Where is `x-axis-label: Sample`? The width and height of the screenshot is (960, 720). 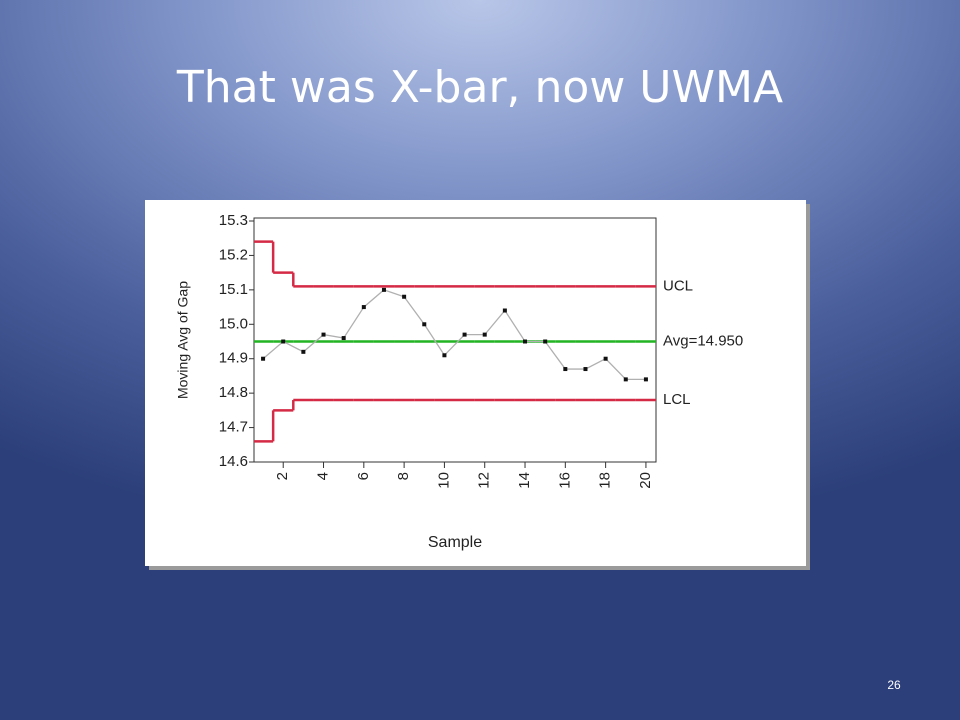 x-axis-label: Sample is located at coordinates (455, 542).